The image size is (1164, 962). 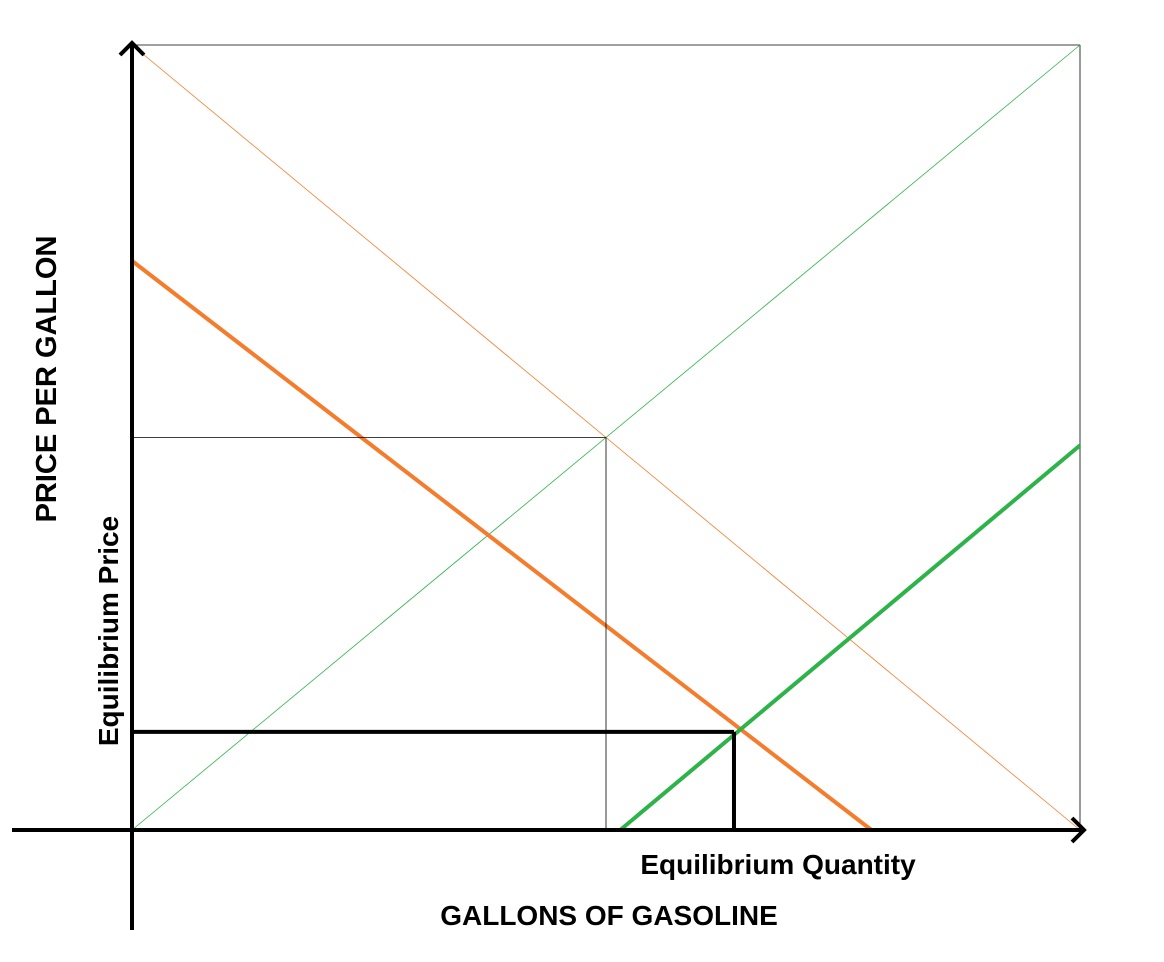 I want to click on y-axis-arrowhead, so click(x=132, y=48).